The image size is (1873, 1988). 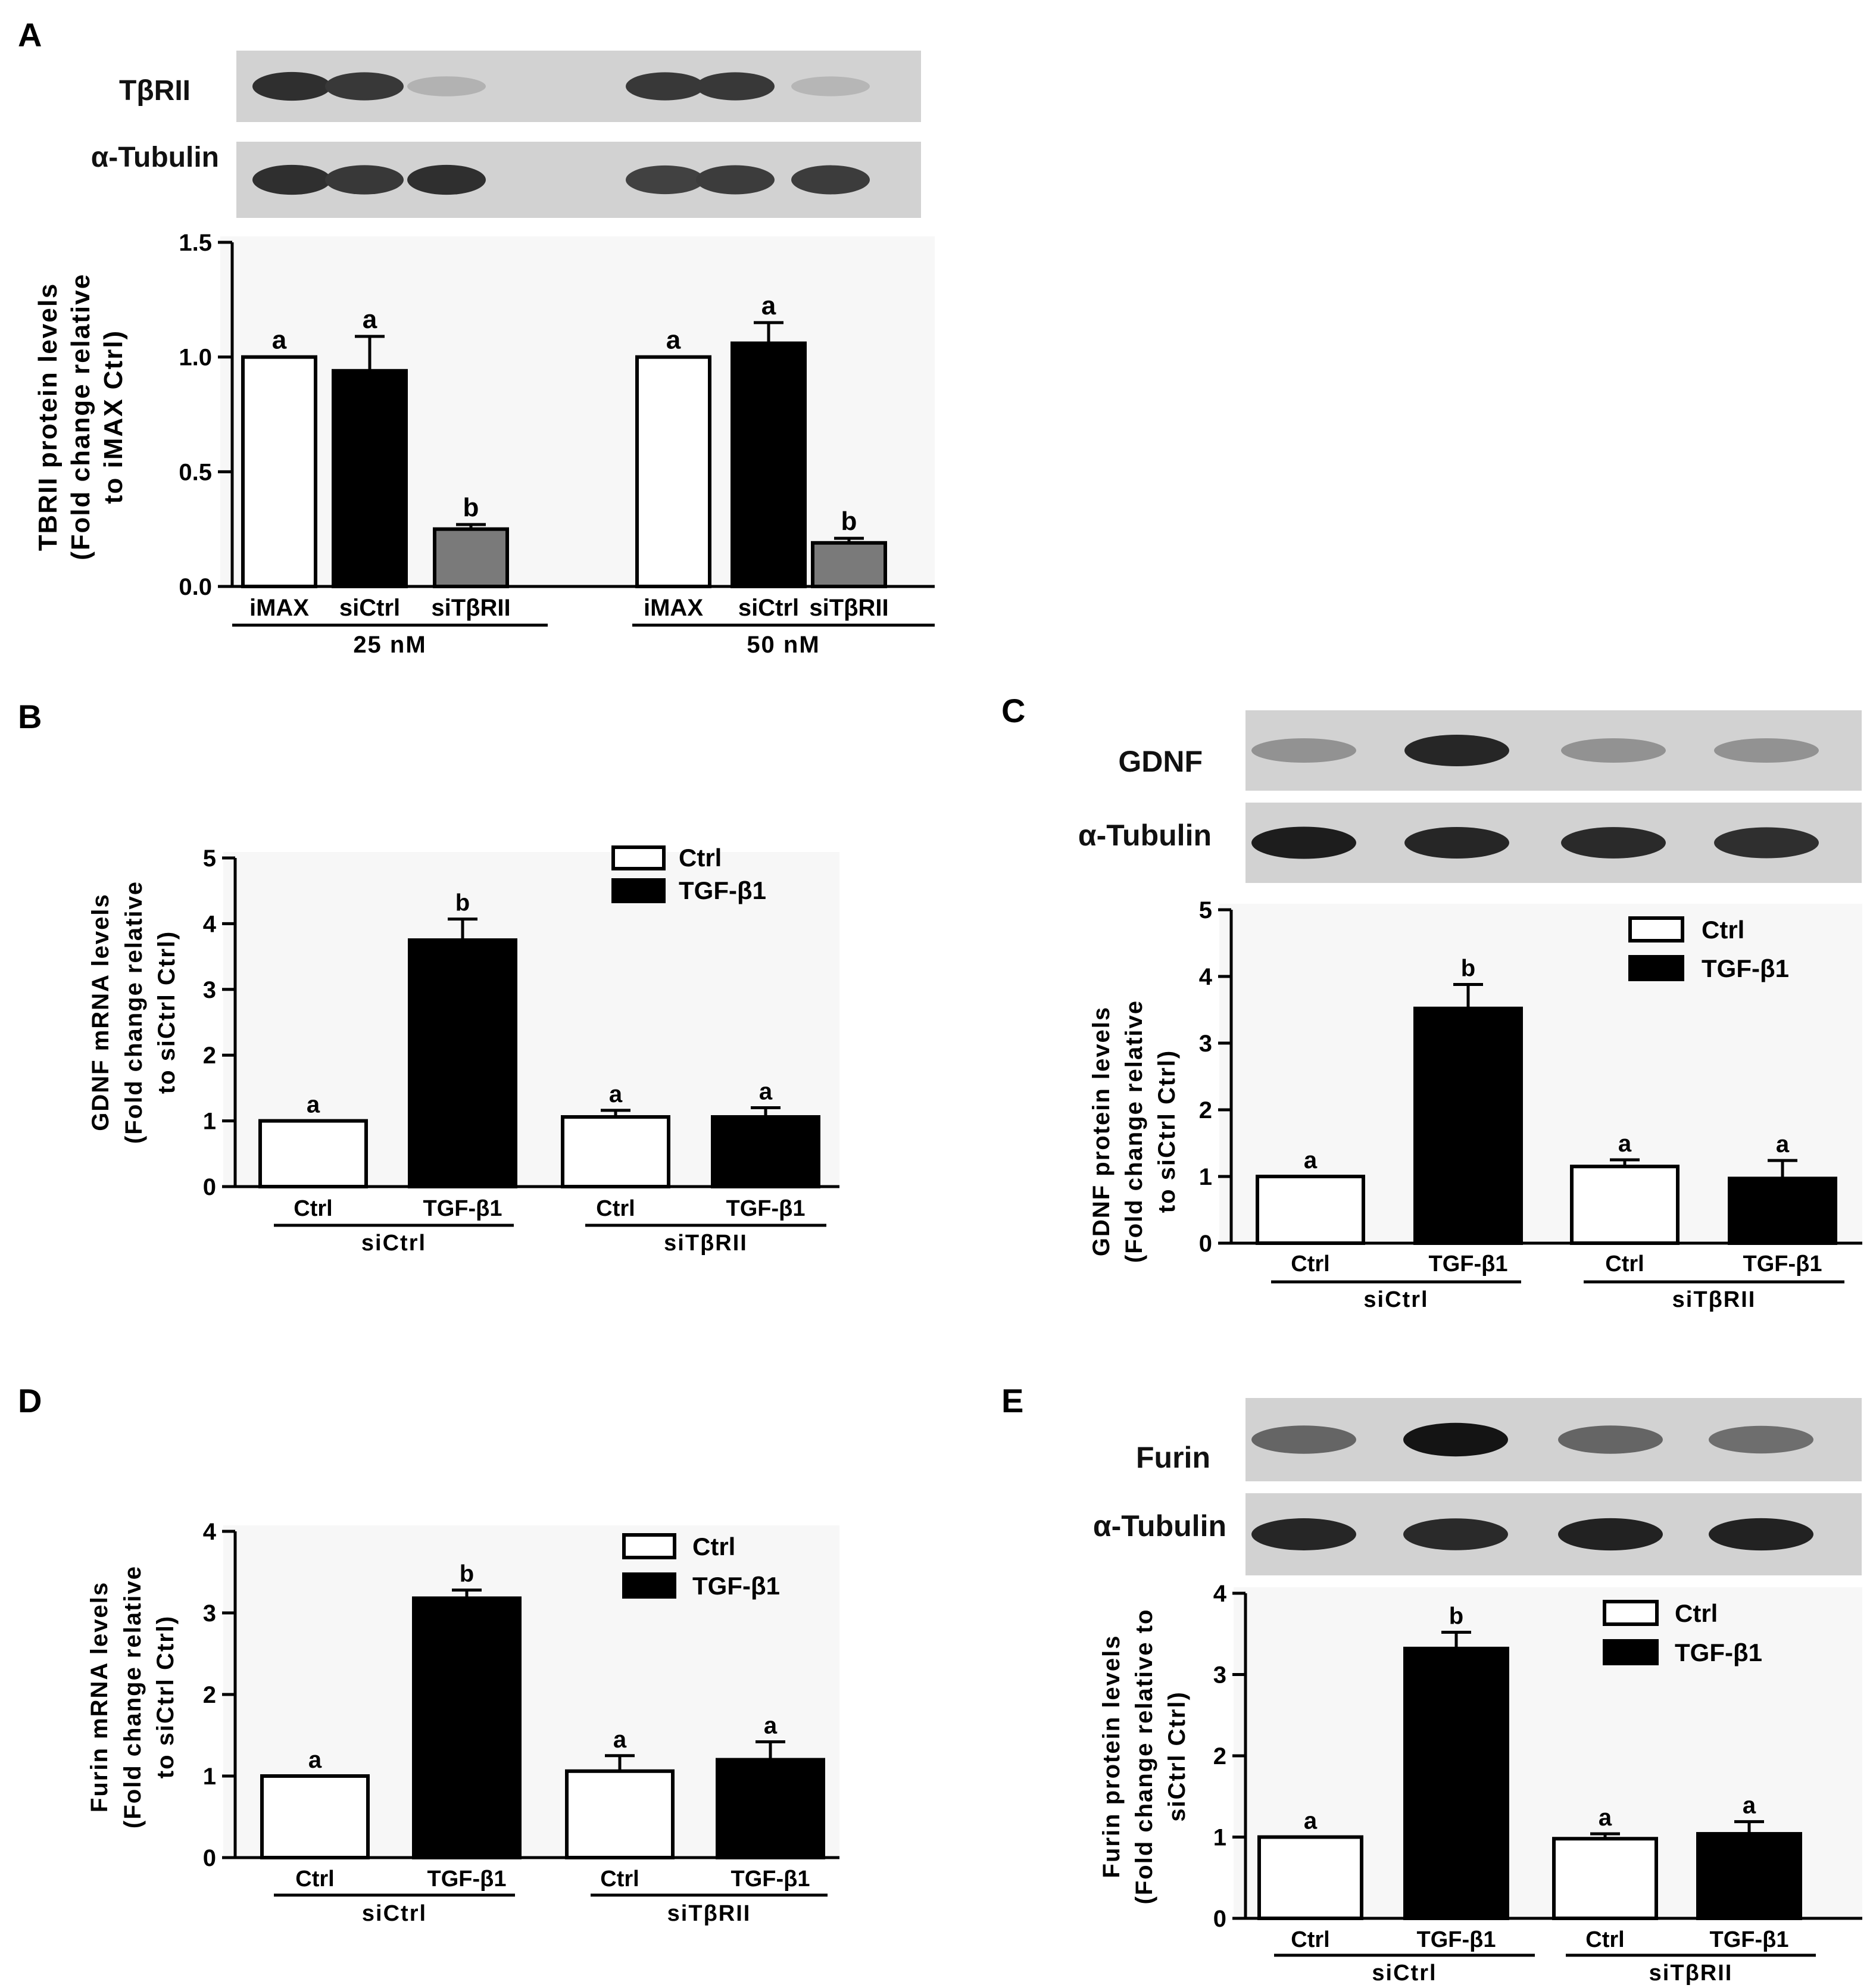 What do you see at coordinates (279, 608) in the screenshot?
I see `x-category-label: iMAX` at bounding box center [279, 608].